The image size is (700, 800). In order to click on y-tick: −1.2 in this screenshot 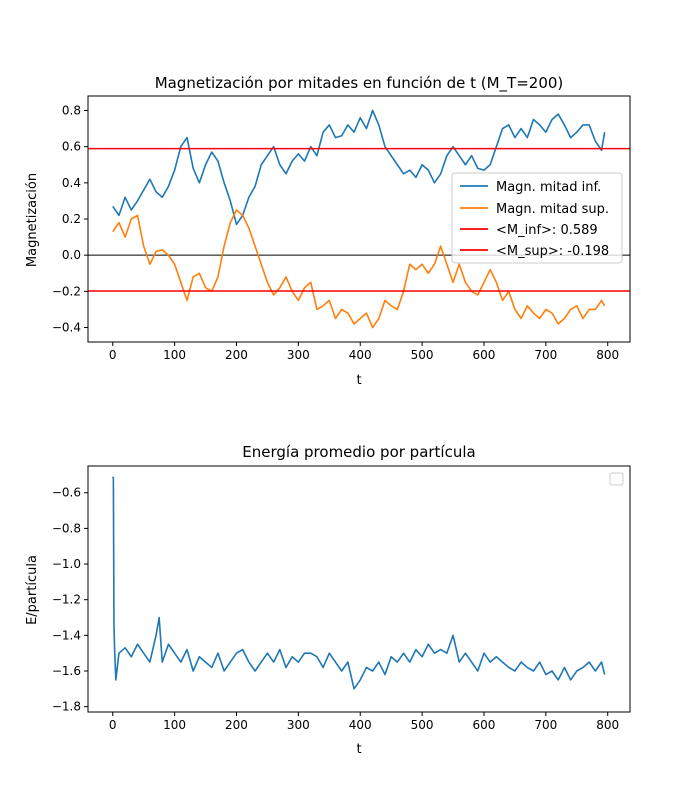, I will do `click(70, 600)`.